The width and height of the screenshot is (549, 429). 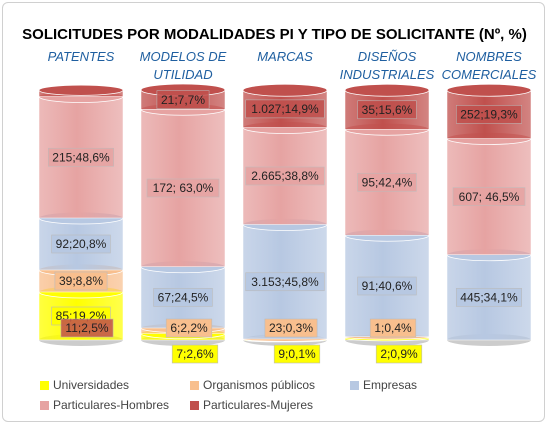 I want to click on data-label: 91;40,6%, so click(x=387, y=286).